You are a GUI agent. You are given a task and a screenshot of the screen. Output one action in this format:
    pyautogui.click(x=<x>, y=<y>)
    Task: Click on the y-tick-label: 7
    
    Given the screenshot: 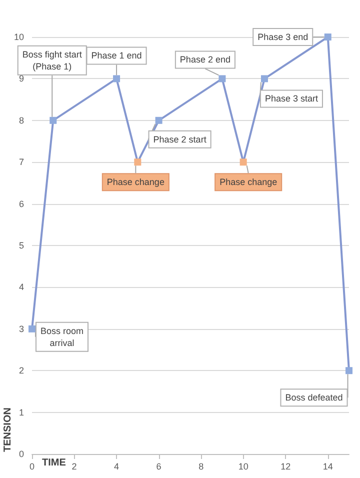 What is the action you would take?
    pyautogui.click(x=21, y=162)
    